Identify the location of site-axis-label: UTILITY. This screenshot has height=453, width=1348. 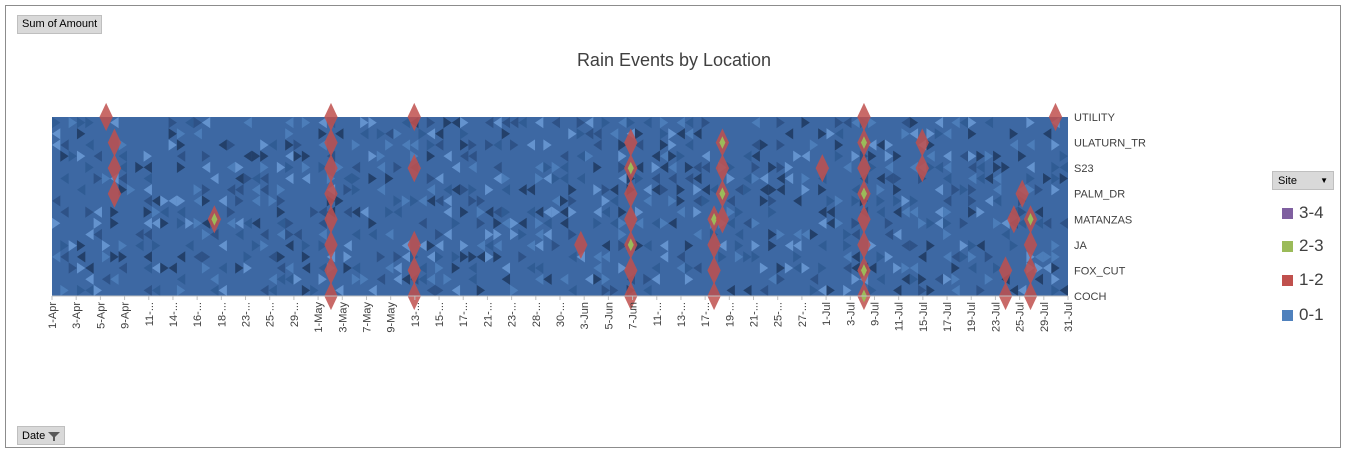
(1095, 118).